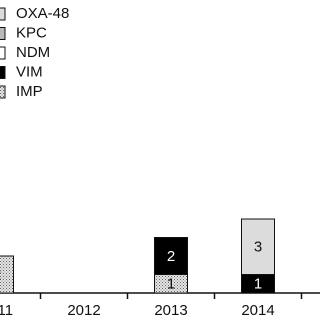  What do you see at coordinates (31, 32) in the screenshot?
I see `legend-label: KPC` at bounding box center [31, 32].